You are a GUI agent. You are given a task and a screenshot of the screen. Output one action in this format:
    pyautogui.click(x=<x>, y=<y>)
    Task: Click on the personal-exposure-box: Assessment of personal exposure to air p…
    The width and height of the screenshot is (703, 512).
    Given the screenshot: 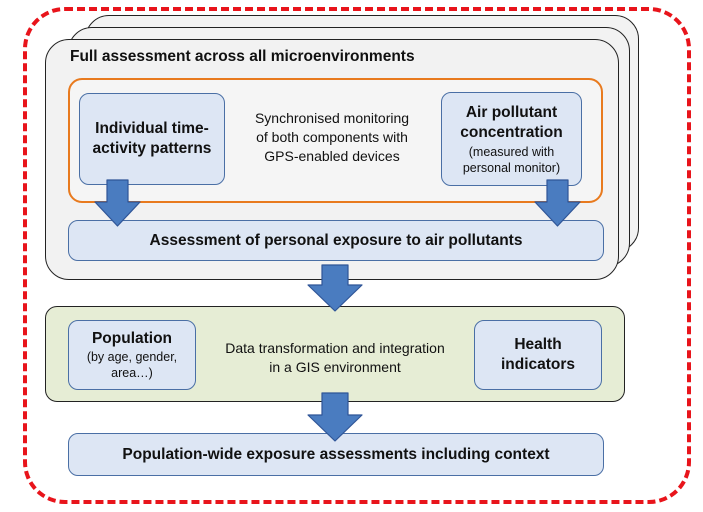 What is the action you would take?
    pyautogui.click(x=336, y=240)
    